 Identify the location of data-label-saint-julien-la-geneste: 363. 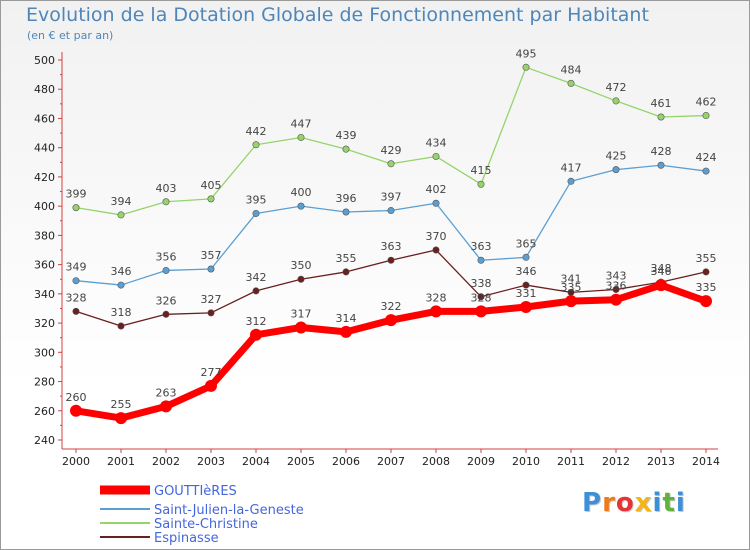
(481, 246).